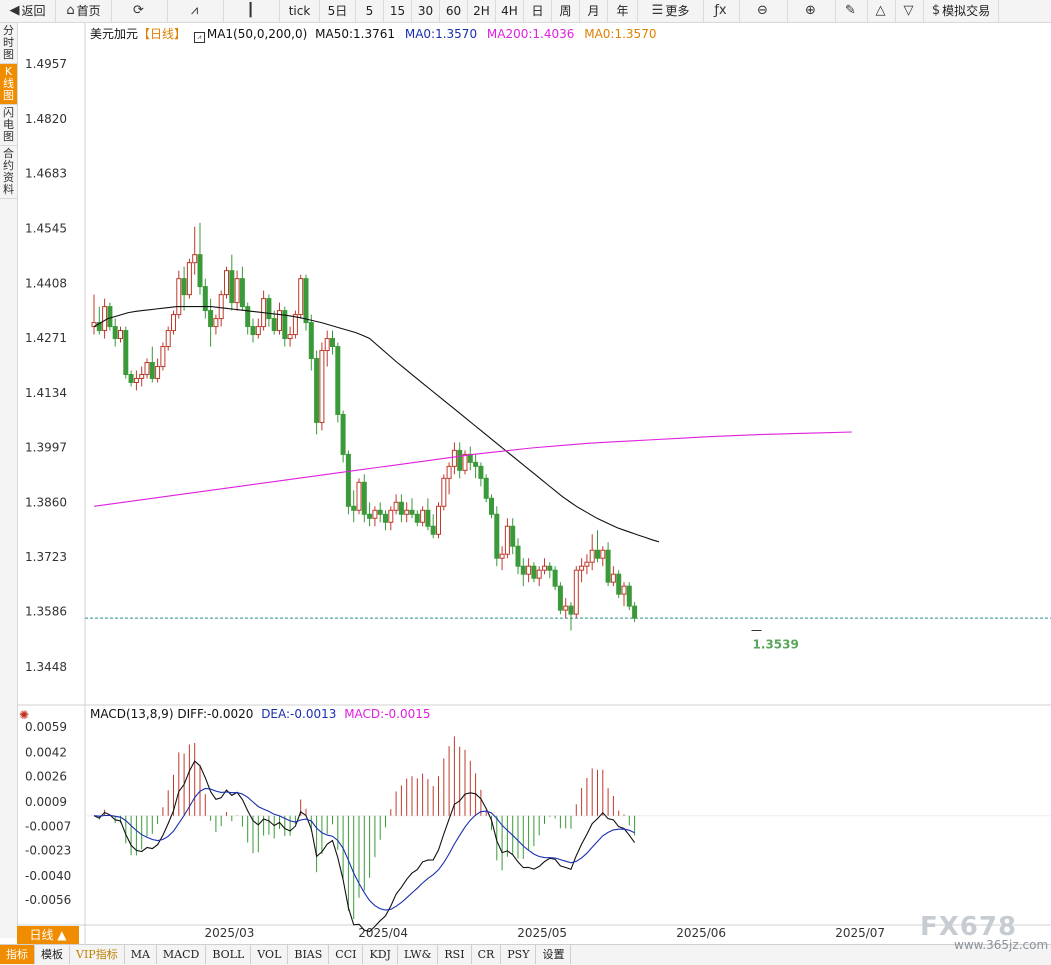 The height and width of the screenshot is (965, 1051). What do you see at coordinates (46, 802) in the screenshot?
I see `macd-tick-label: 0.0009` at bounding box center [46, 802].